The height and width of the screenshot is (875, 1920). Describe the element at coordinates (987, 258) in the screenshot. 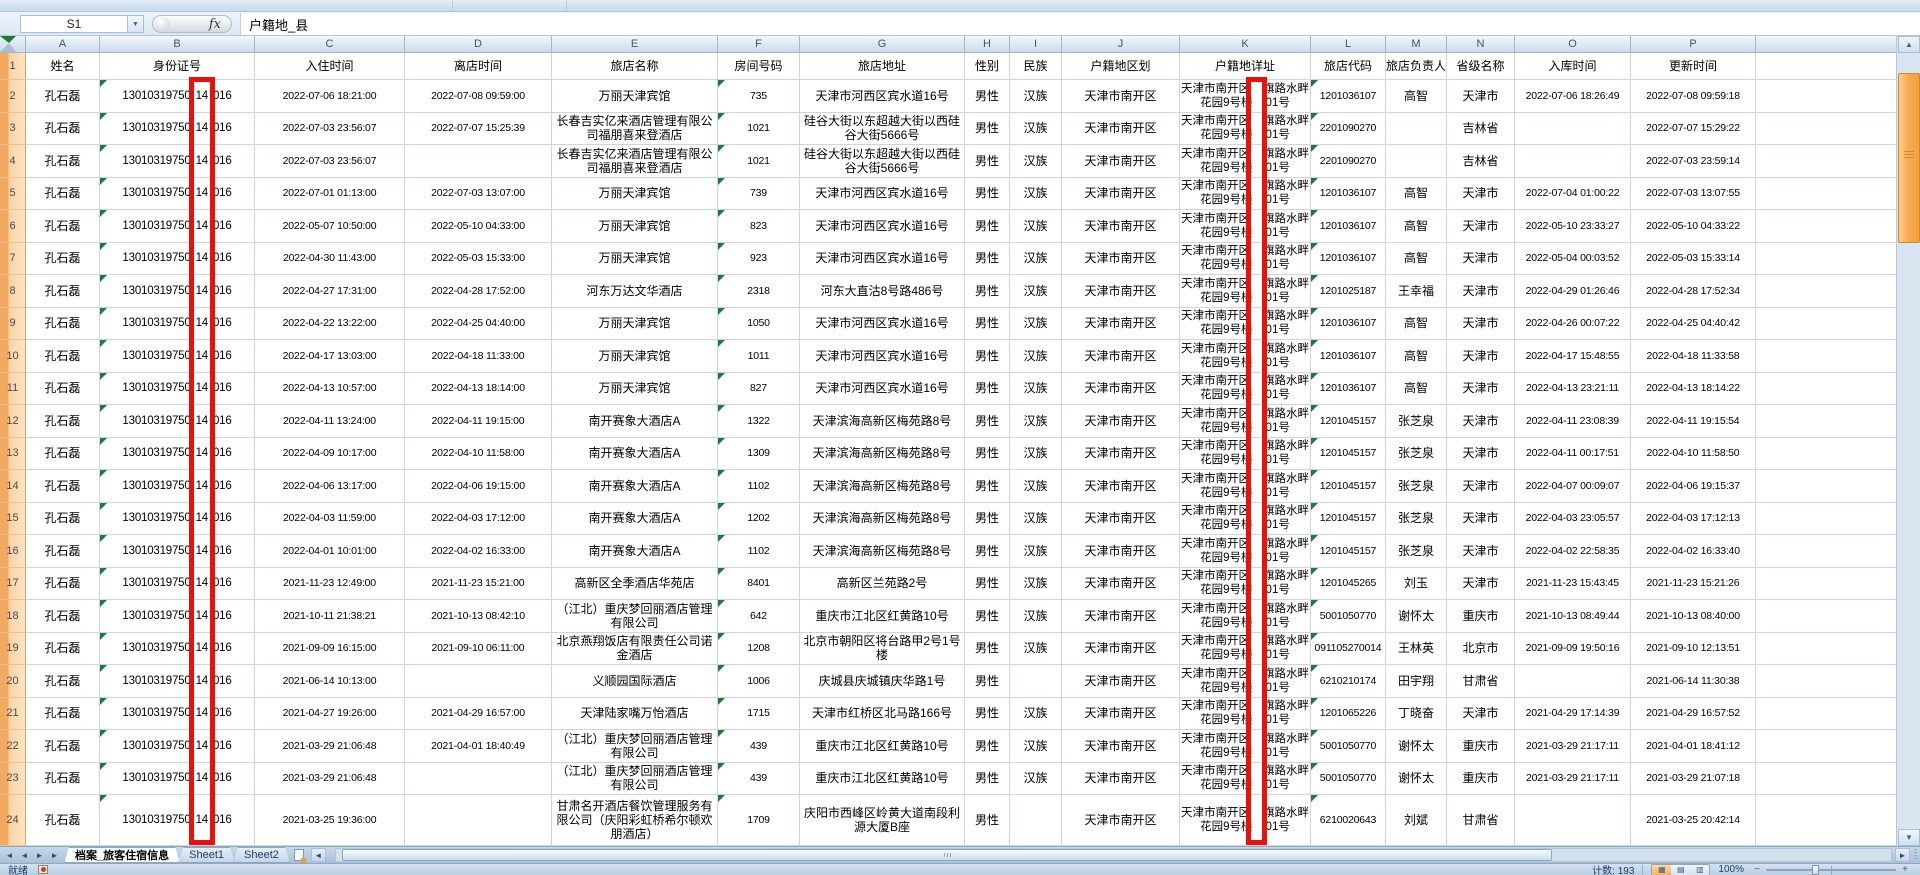

I see `cell-H7: 男性` at that location.